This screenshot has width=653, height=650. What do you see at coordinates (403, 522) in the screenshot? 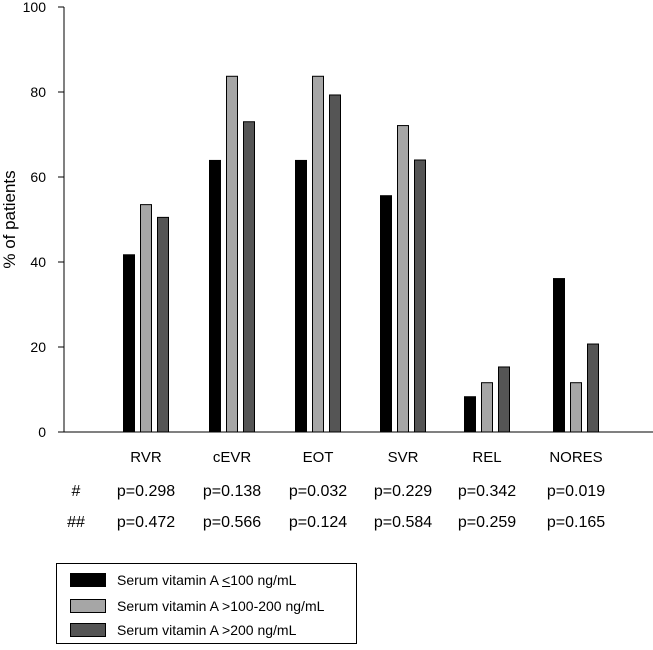
I see `p-value: p=0.584` at bounding box center [403, 522].